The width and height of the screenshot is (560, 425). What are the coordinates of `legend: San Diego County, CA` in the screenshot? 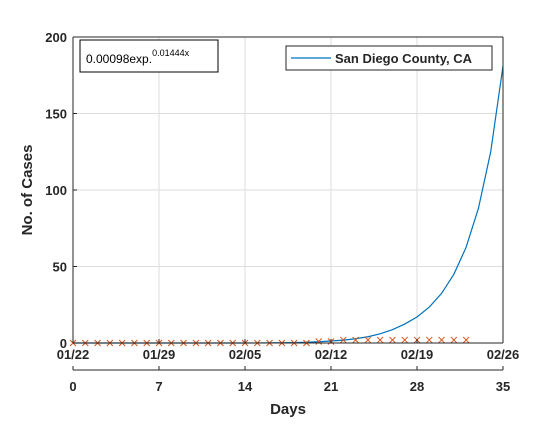 It's located at (389, 58).